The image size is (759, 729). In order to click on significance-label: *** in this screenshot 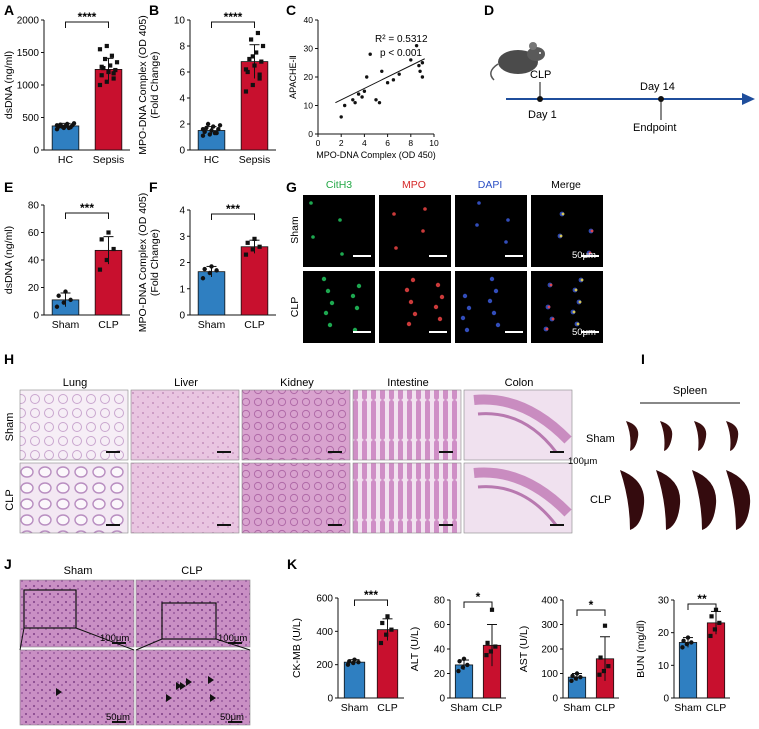, I will do `click(87, 208)`.